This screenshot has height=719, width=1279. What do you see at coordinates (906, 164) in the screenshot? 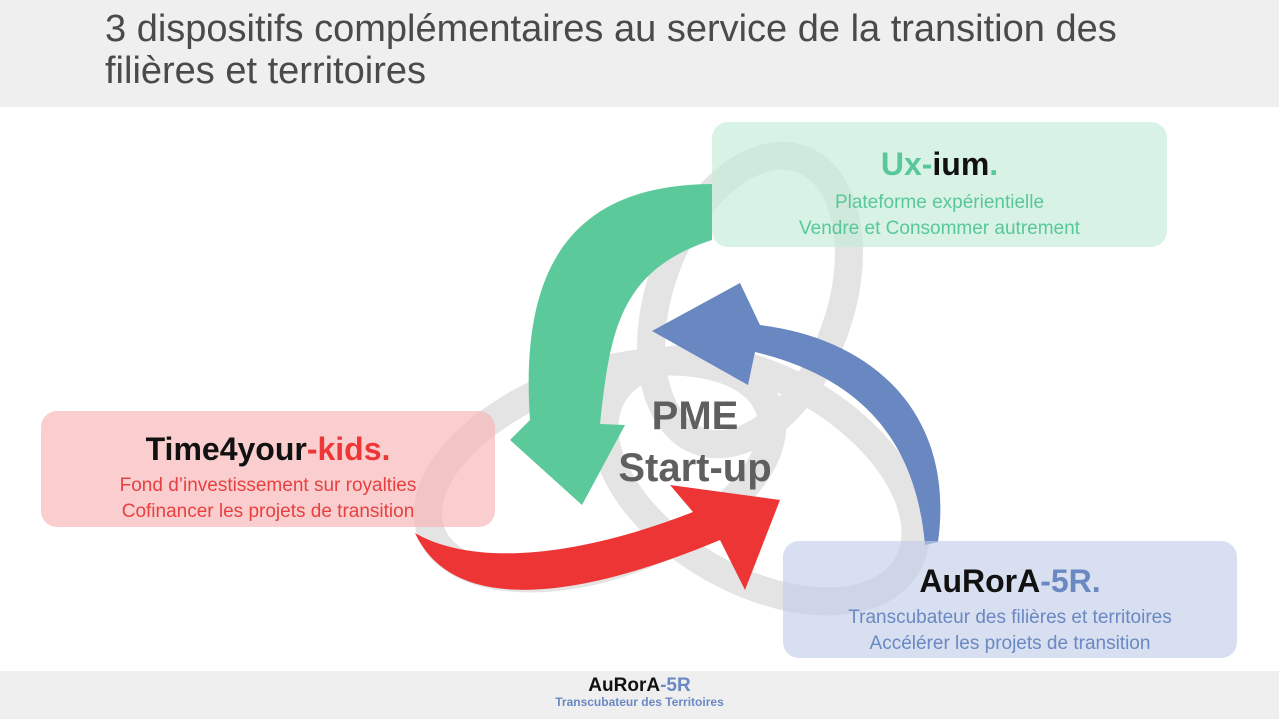
I see `uxium-name-prefix: Ux-` at bounding box center [906, 164].